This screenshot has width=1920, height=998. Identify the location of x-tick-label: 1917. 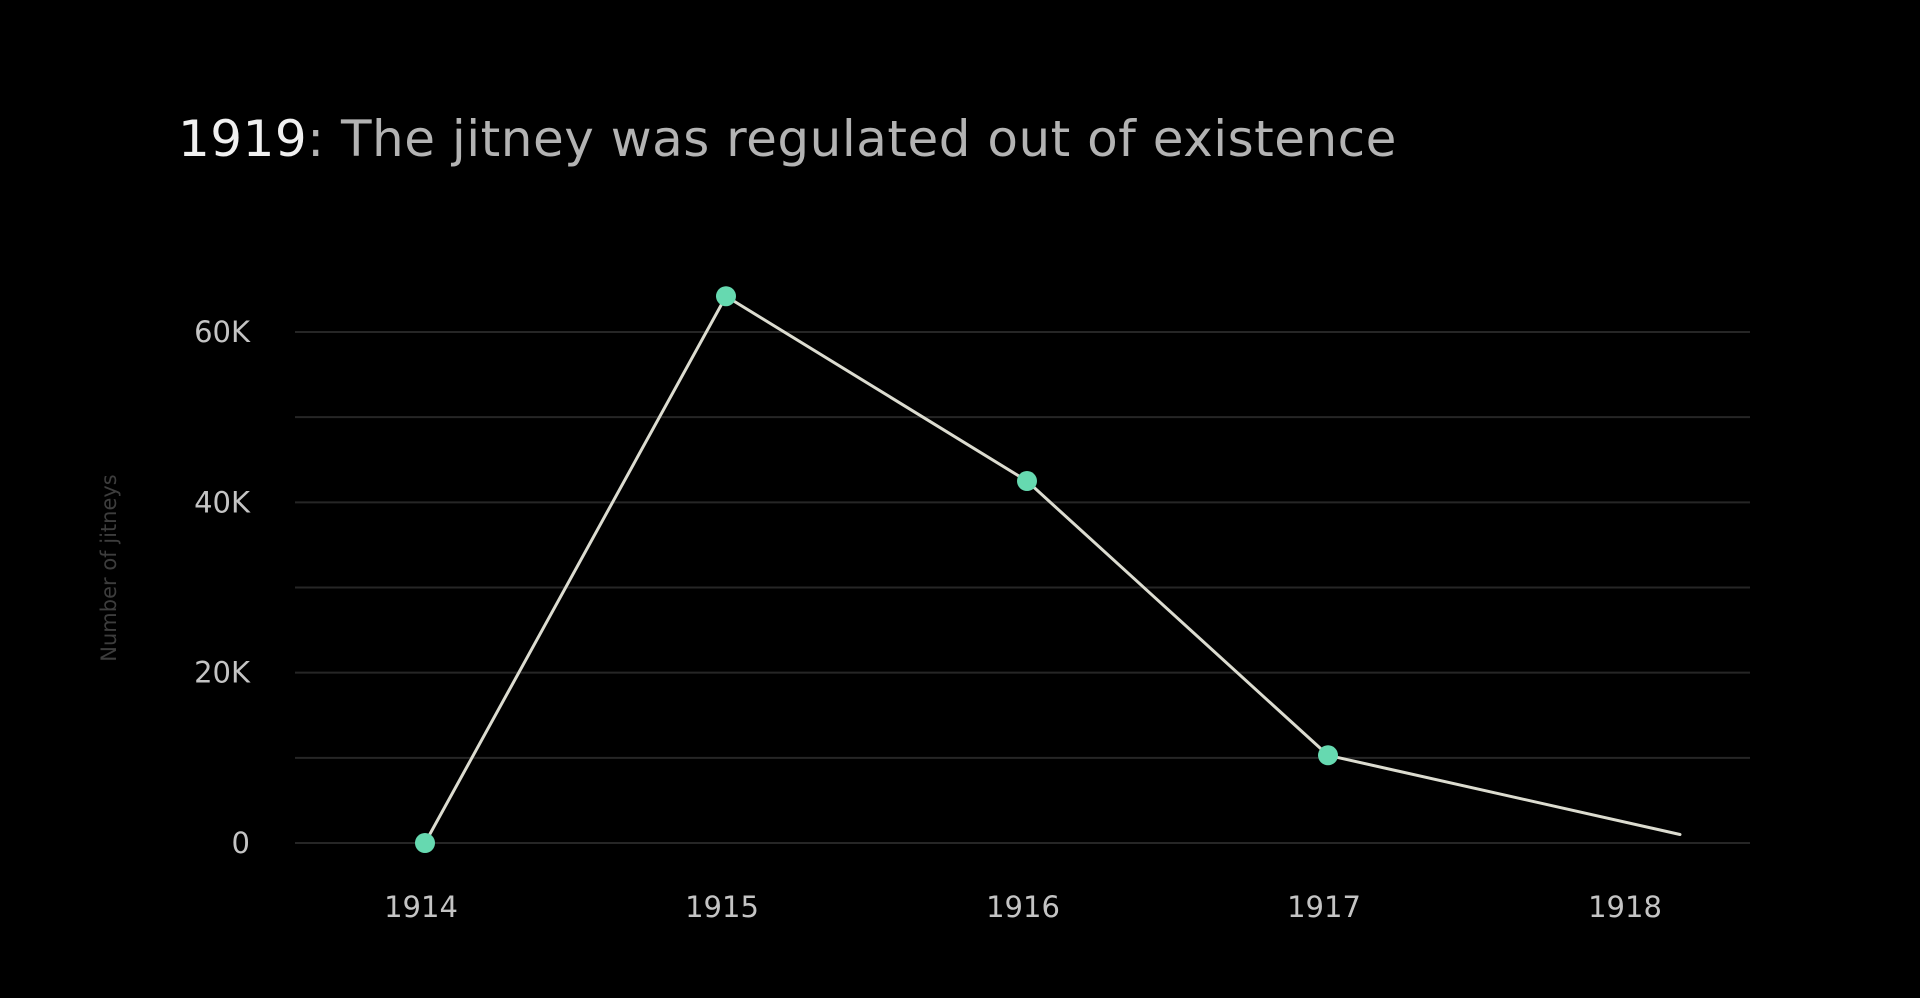
(1324, 907).